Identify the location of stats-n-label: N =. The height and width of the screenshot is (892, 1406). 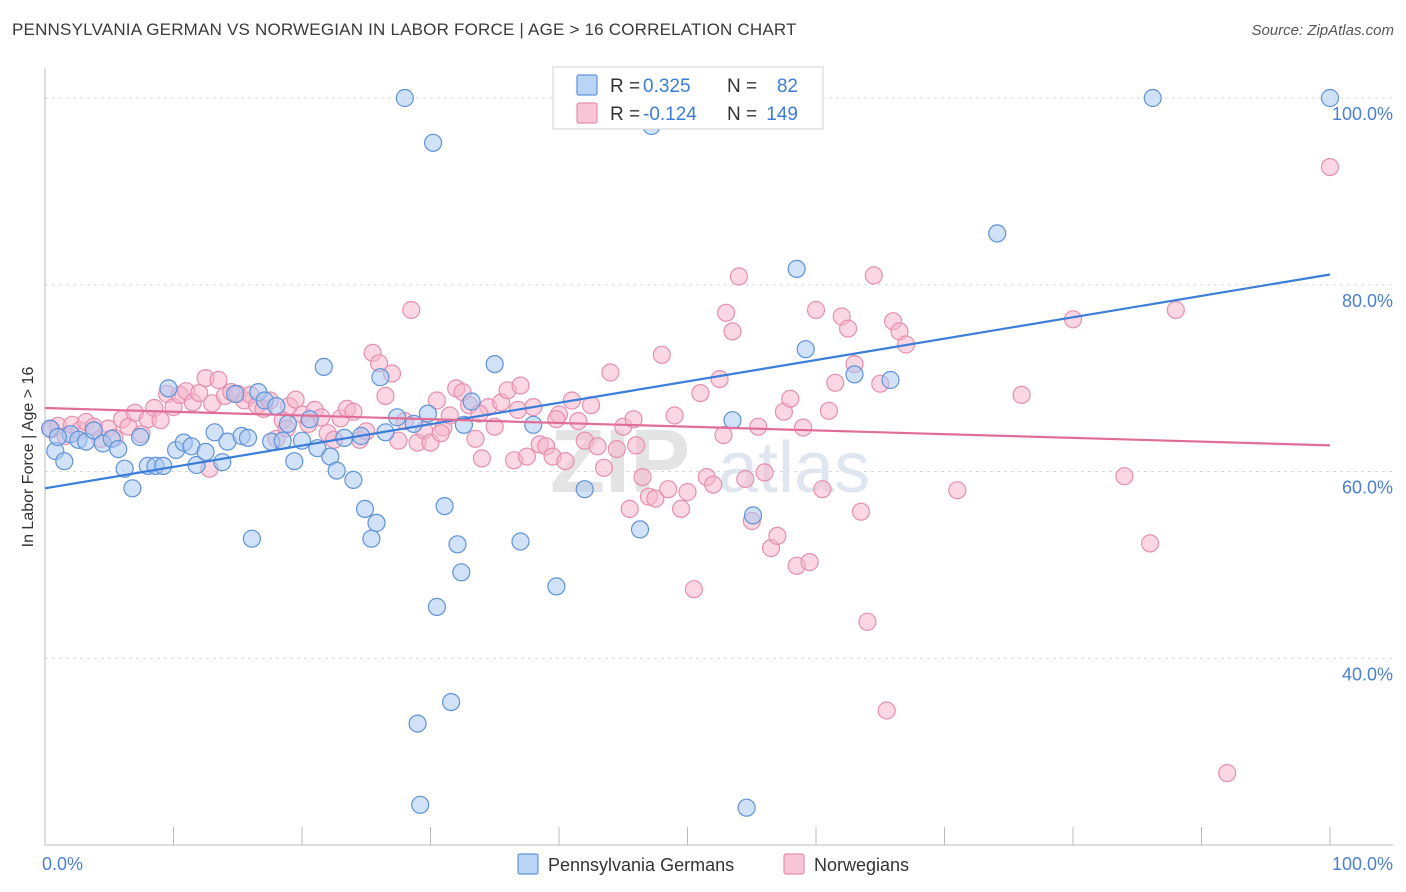
(742, 86).